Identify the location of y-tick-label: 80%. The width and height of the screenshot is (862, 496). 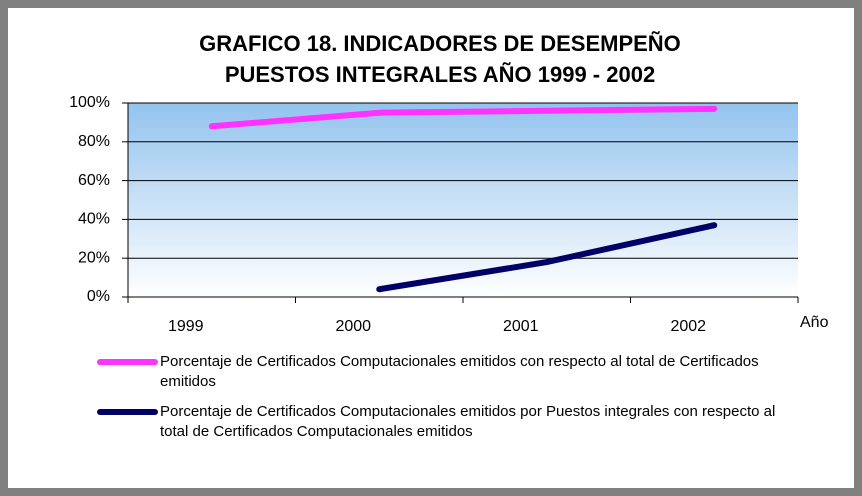
(94, 141).